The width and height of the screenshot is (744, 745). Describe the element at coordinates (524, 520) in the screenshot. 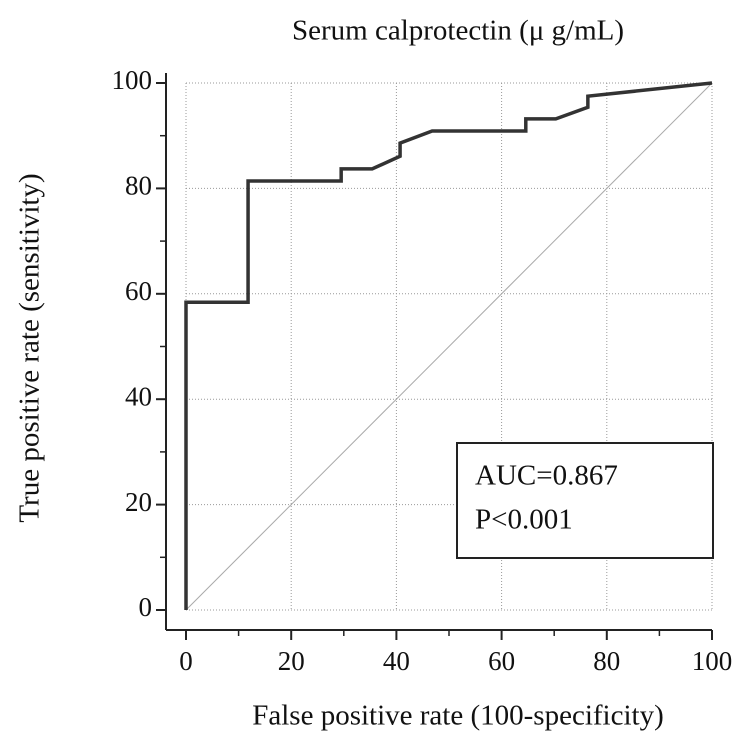

I see `annotation: P<0.001` at that location.